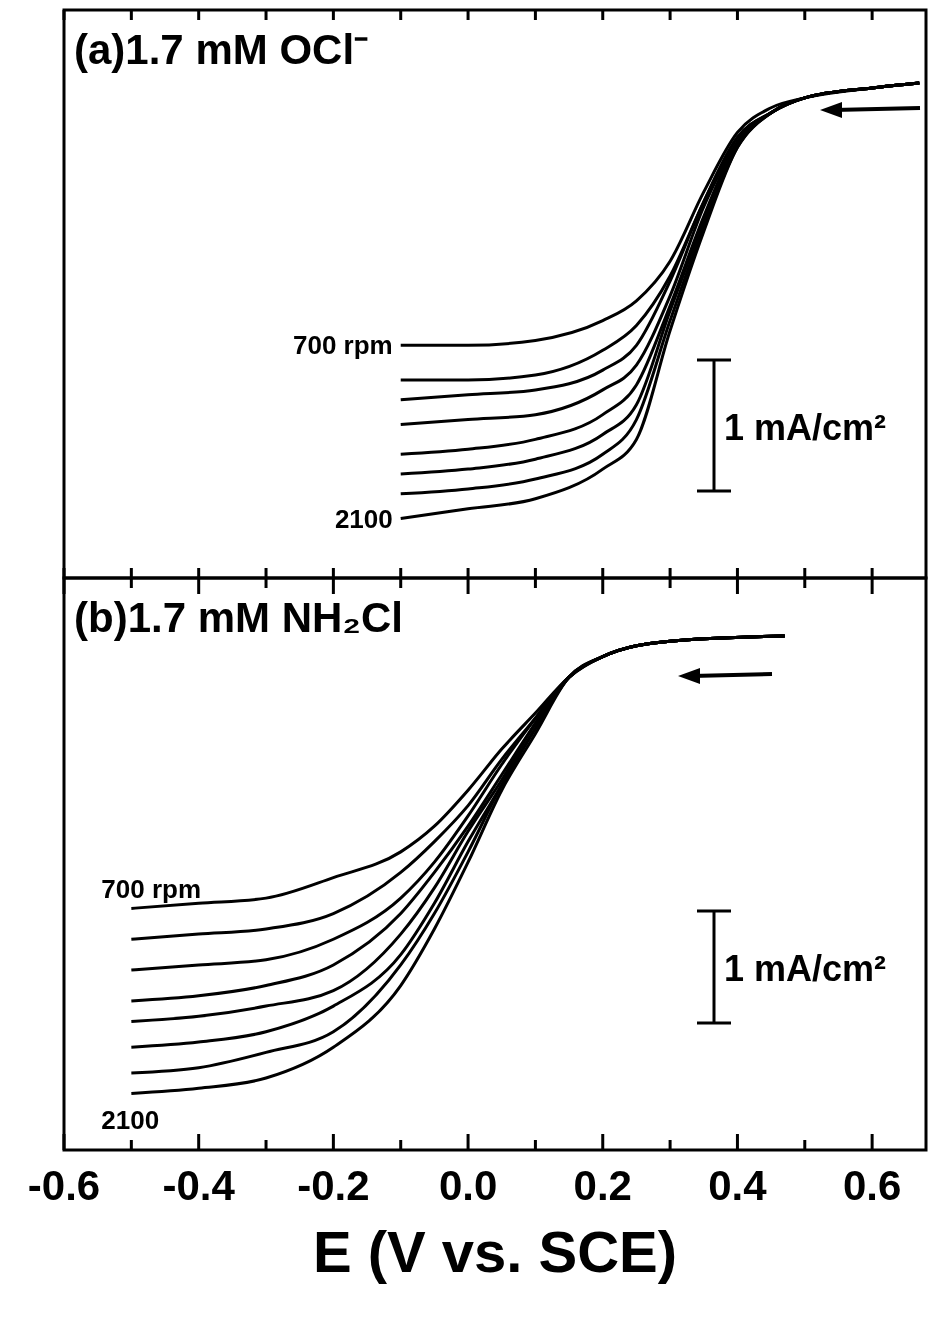 This screenshot has height=1318, width=938. I want to click on x-tick-label: -0.6, so click(64, 1185).